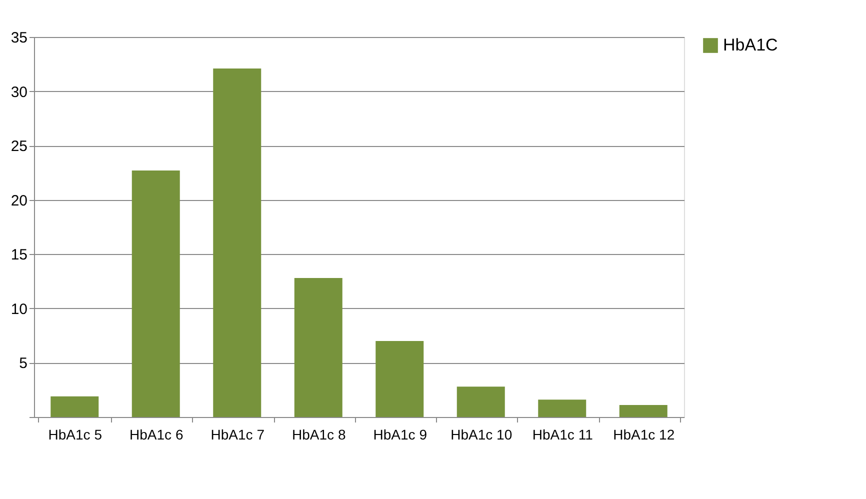  Describe the element at coordinates (19, 201) in the screenshot. I see `y-tick-label: 20` at that location.